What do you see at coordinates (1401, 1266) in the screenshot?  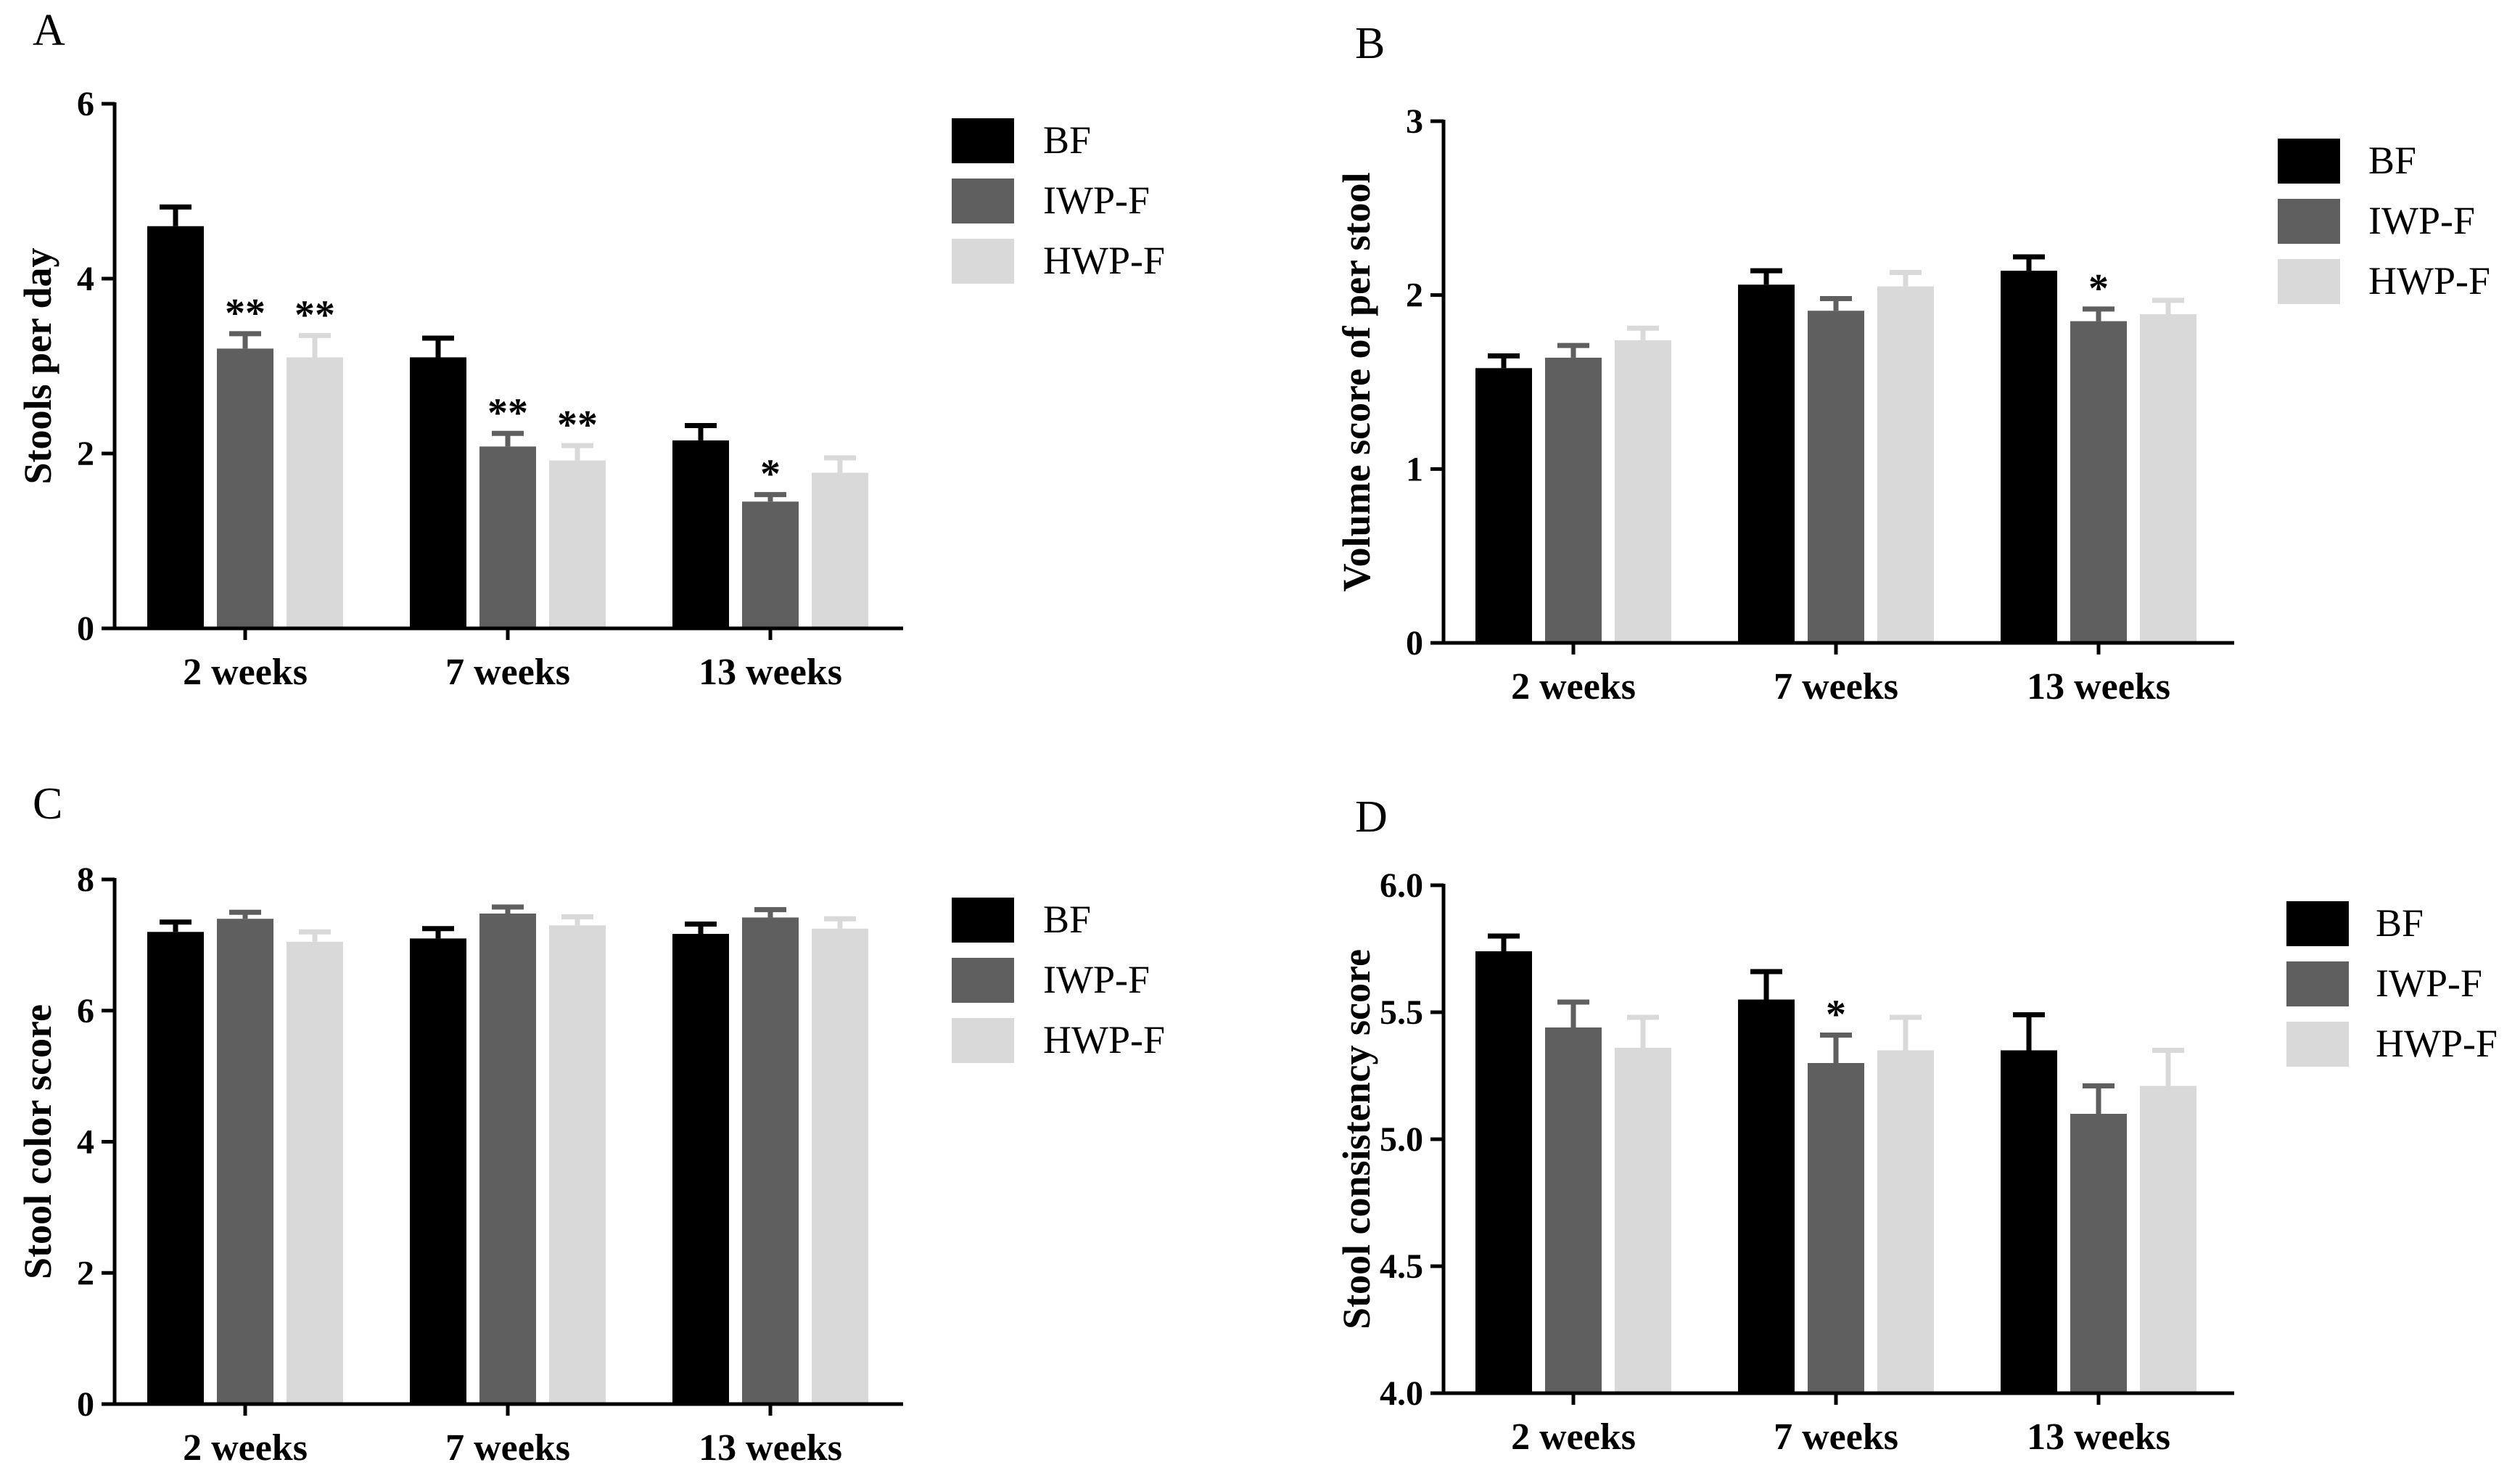 I see `y-tick-label: 4.5` at bounding box center [1401, 1266].